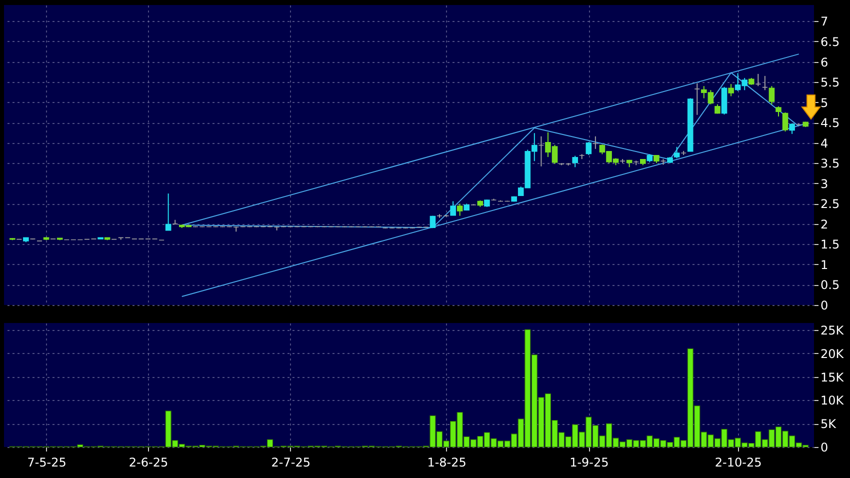 Image resolution: width=850 pixels, height=478 pixels. Describe the element at coordinates (824, 21) in the screenshot. I see `y-tick-label: 7` at that location.